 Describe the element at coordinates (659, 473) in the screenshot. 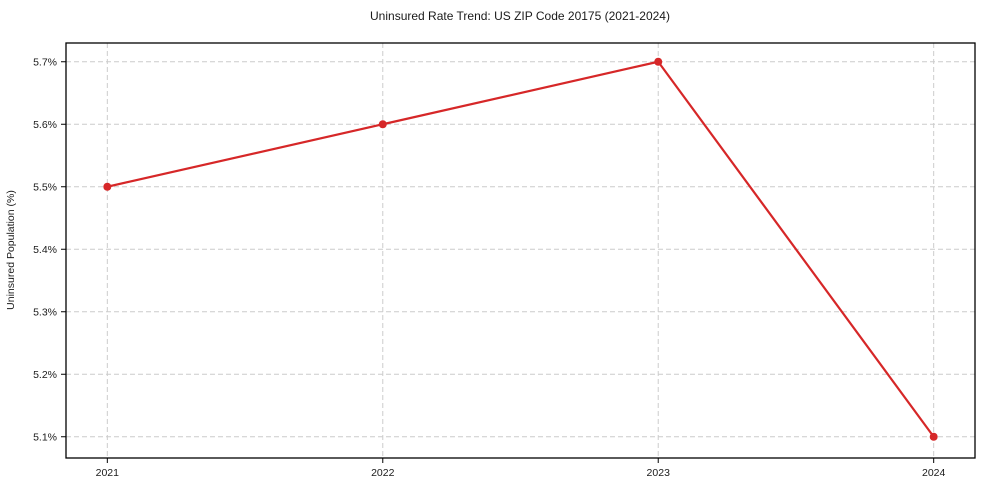

I see `x-tick-label: 2023` at that location.